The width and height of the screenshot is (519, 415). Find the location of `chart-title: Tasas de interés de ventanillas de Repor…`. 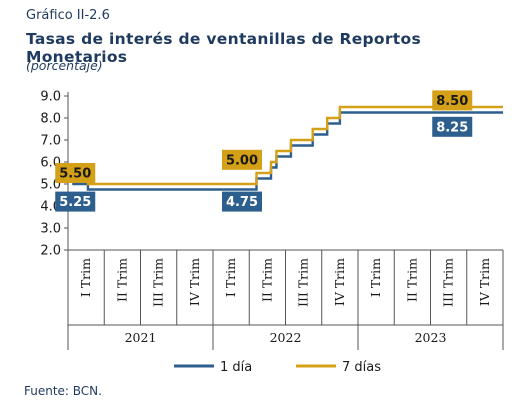

chart-title: Tasas de interés de ventanillas de Repor… is located at coordinates (223, 48).